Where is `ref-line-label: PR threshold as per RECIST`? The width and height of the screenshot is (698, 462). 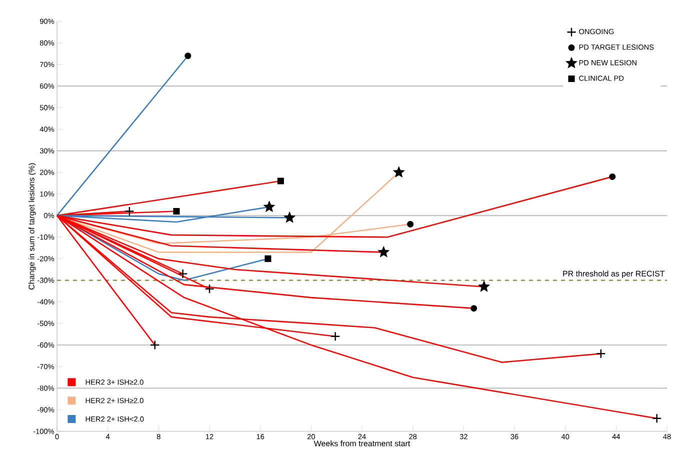
ref-line-label: PR threshold as per RECIST is located at coordinates (614, 274).